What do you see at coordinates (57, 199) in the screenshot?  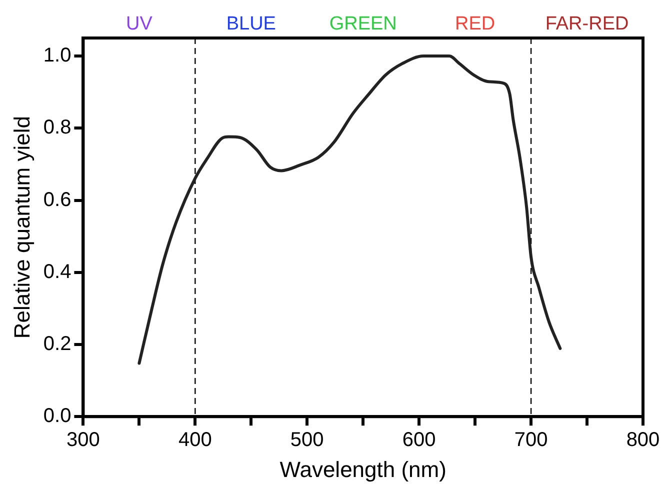 I see `y-tick-label: 0.6` at bounding box center [57, 199].